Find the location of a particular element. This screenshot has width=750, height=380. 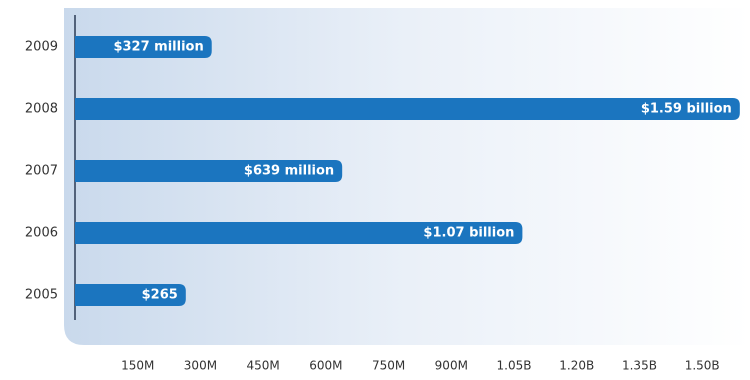

x-tick-label: 900M is located at coordinates (451, 366).